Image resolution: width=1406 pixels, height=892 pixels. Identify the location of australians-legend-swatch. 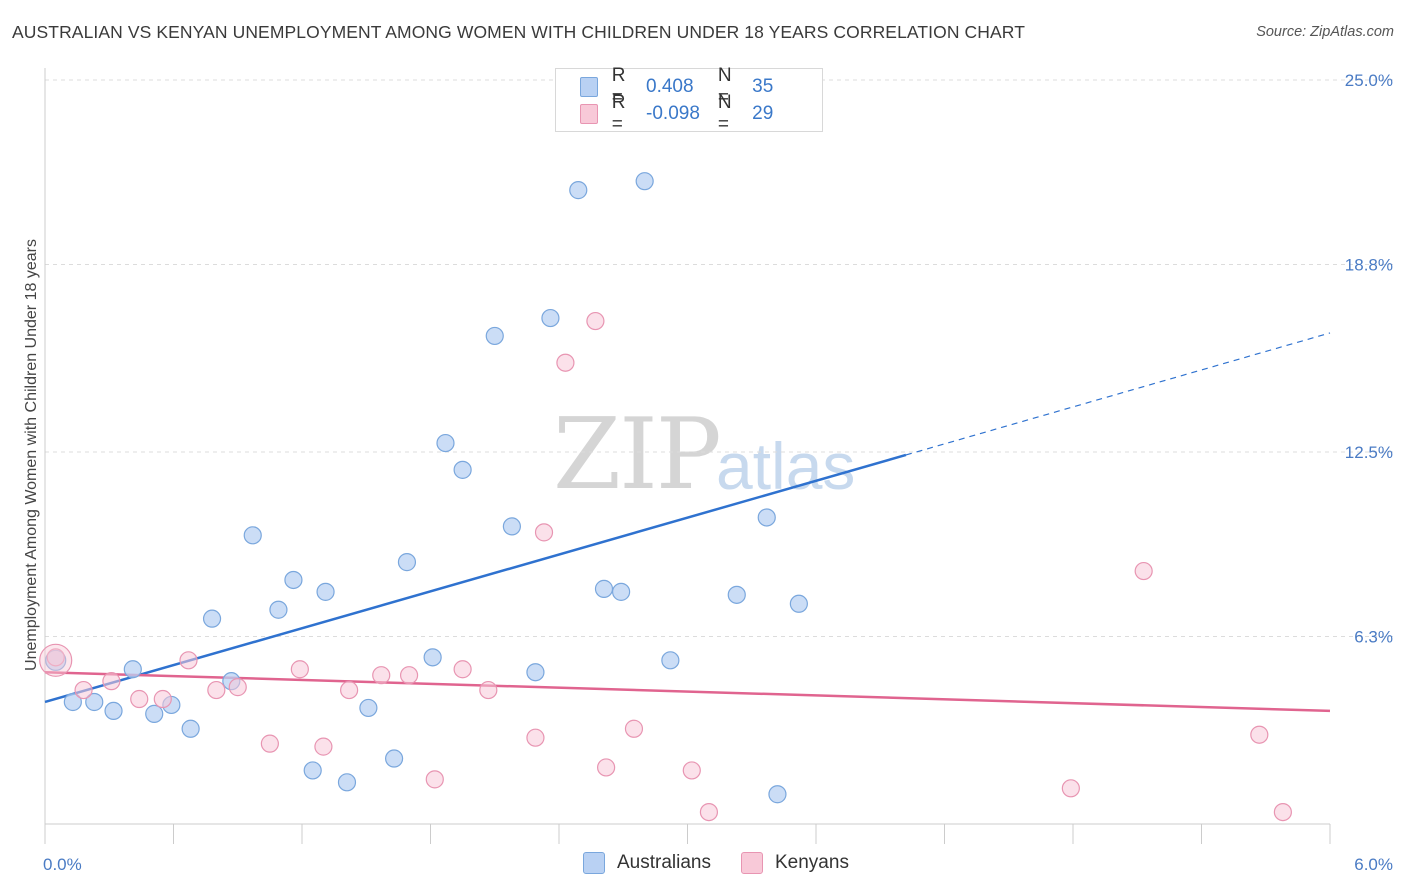
(594, 863).